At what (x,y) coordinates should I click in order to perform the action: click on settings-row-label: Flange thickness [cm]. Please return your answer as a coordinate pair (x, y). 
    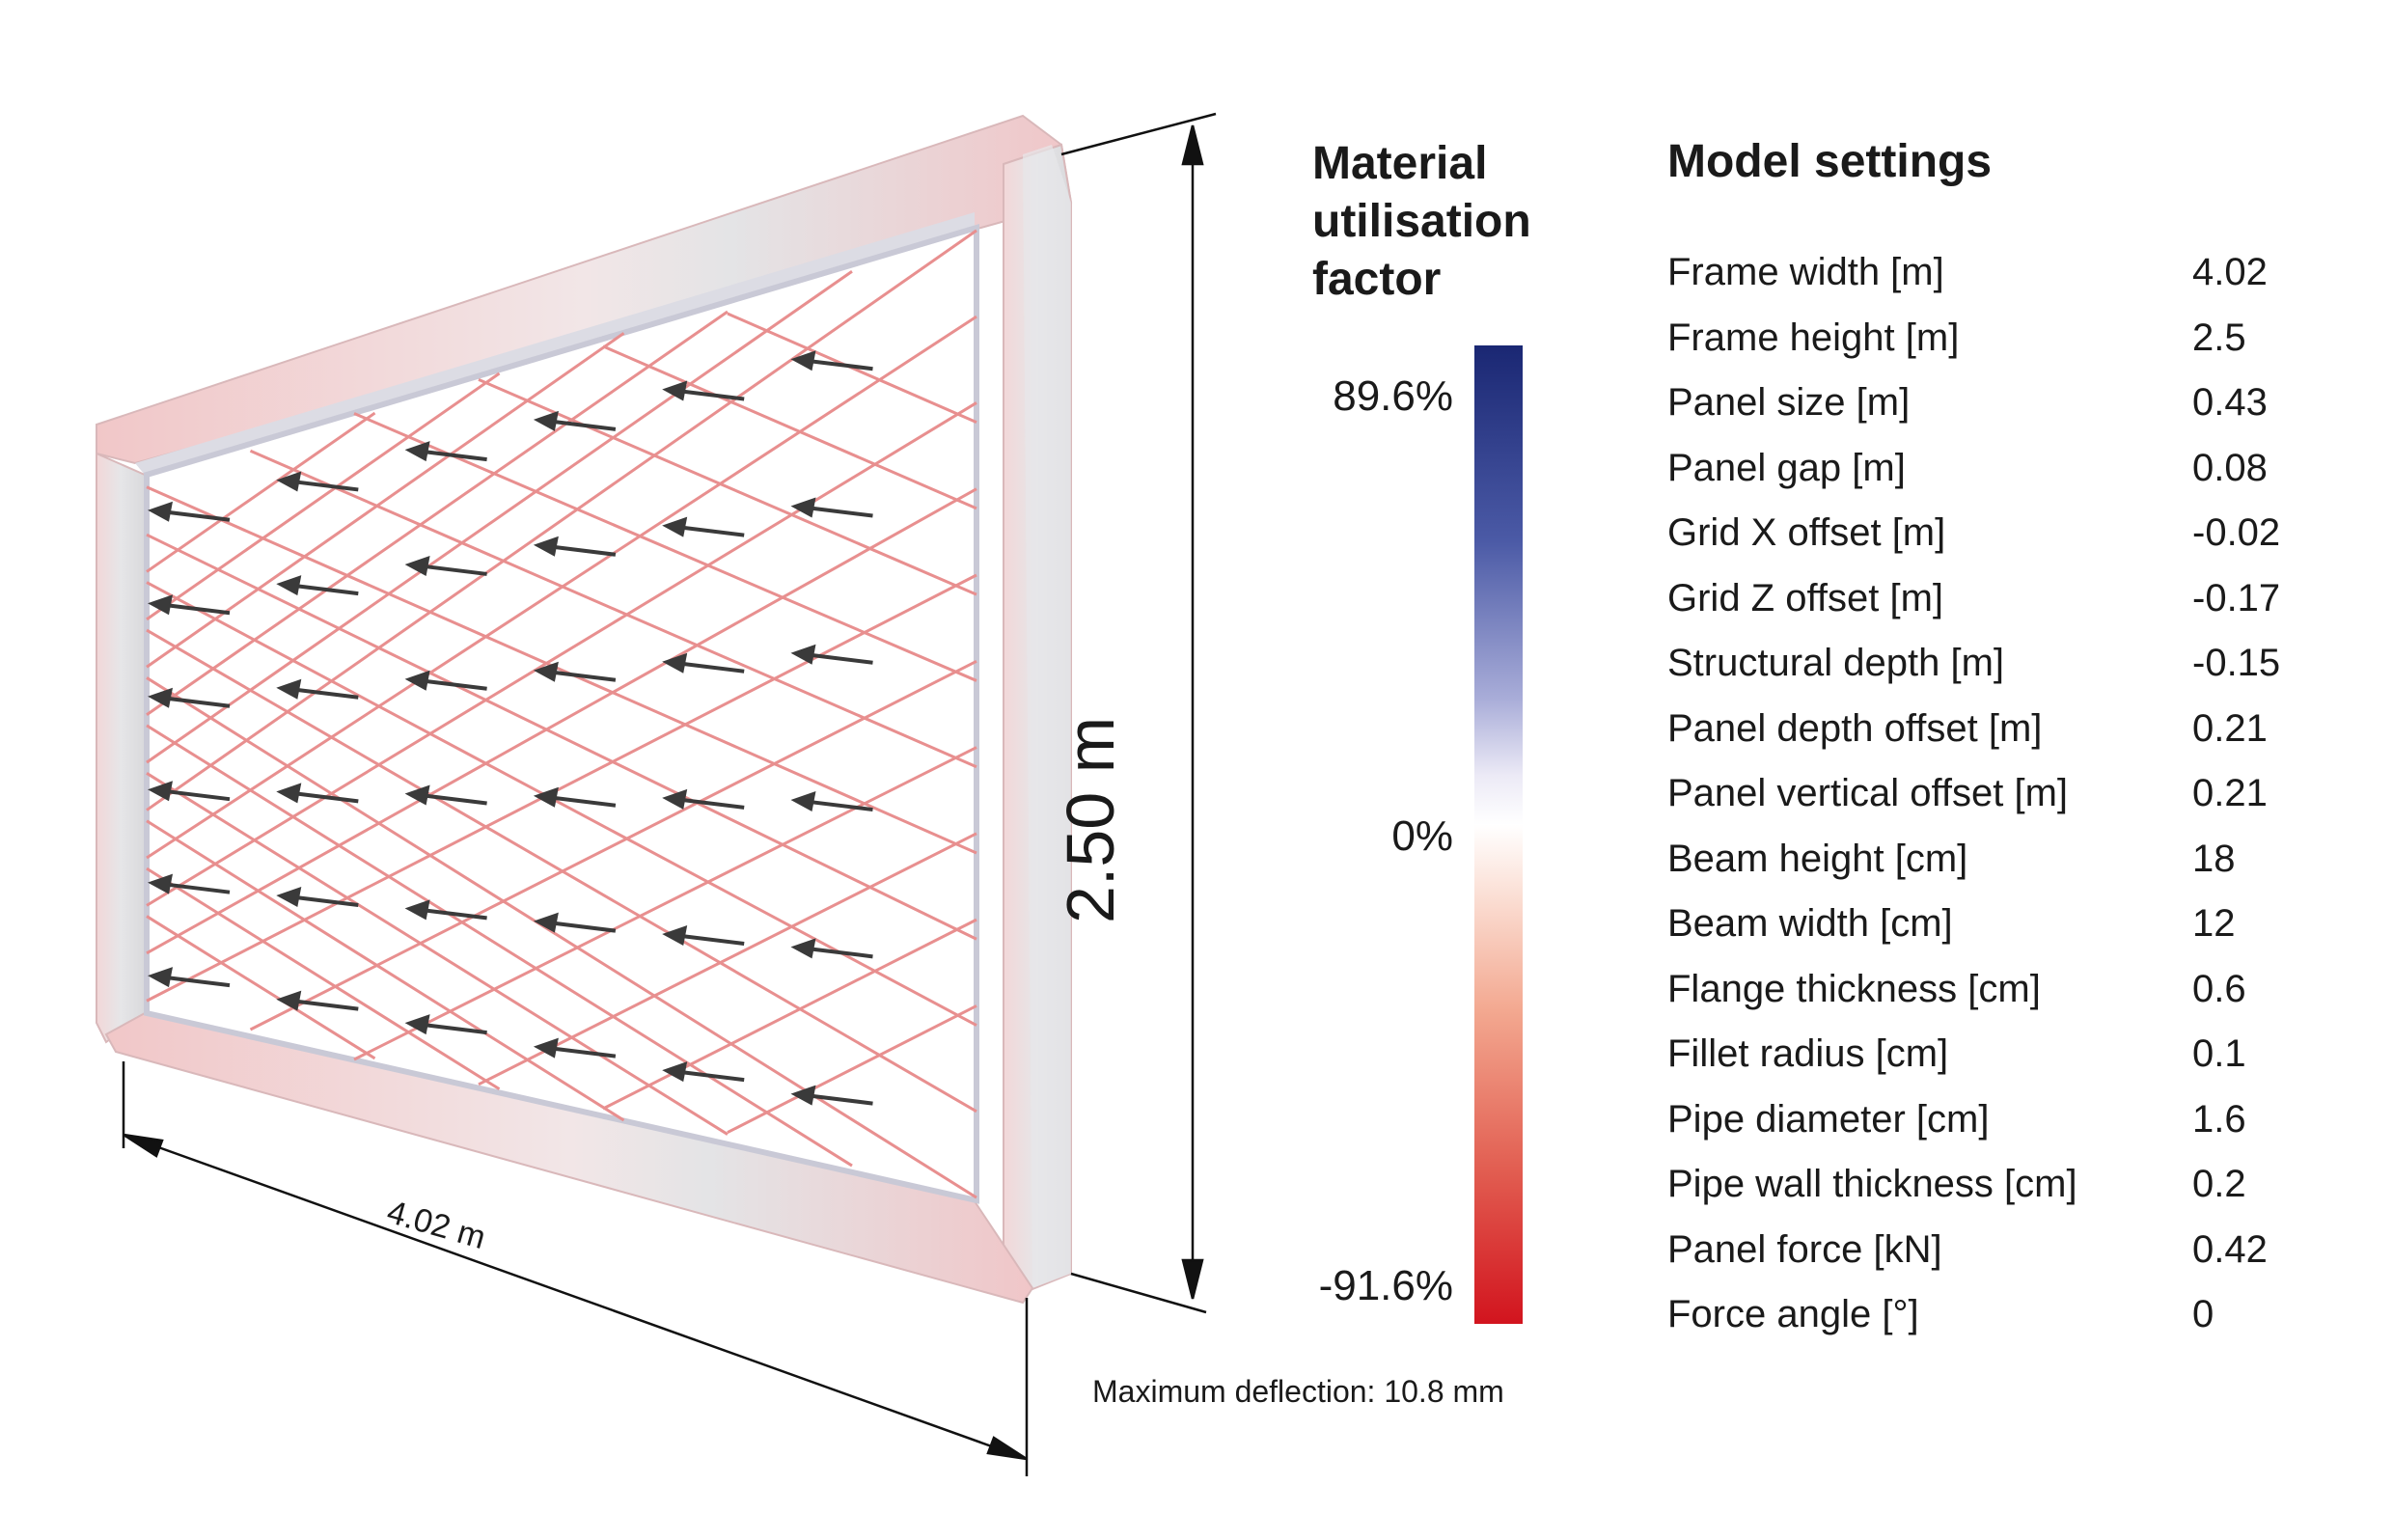
    Looking at the image, I should click on (1854, 988).